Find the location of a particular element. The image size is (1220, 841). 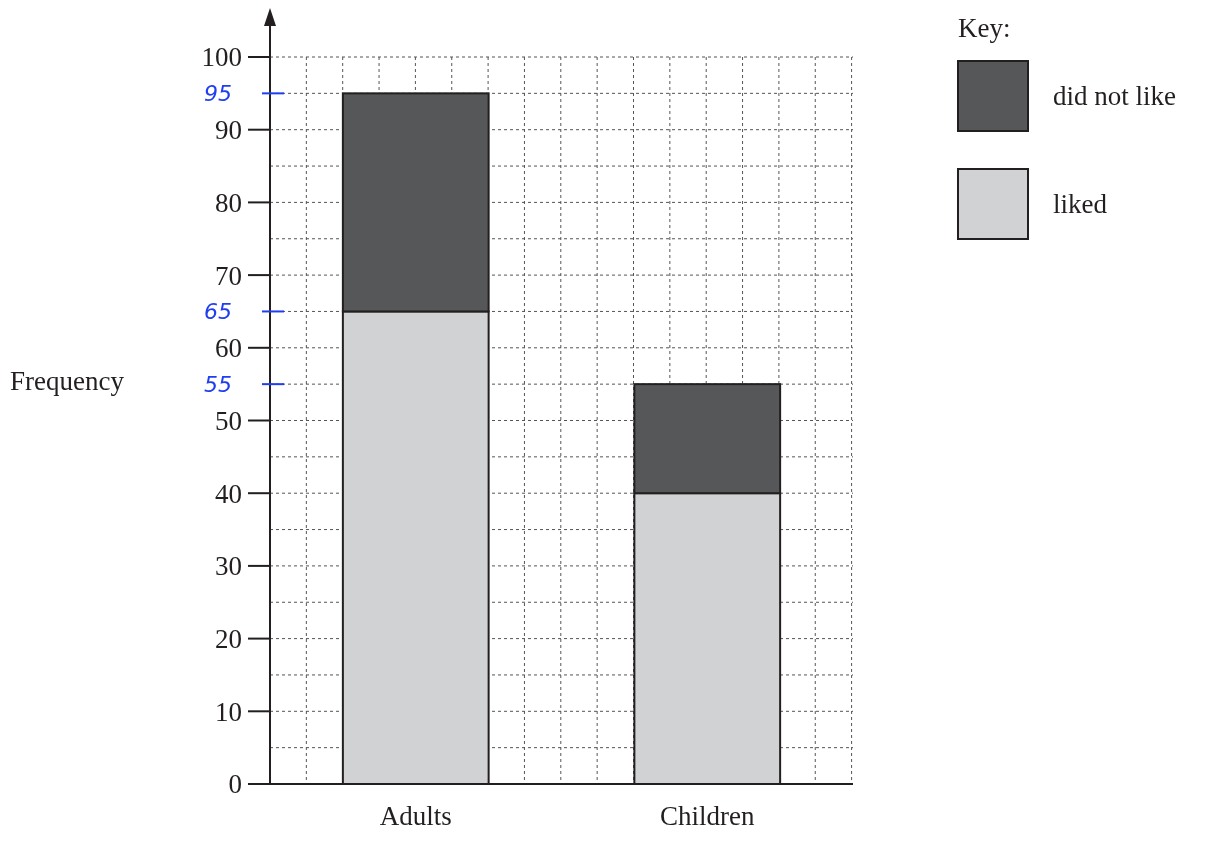

ref-line-label: 65 is located at coordinates (218, 312).